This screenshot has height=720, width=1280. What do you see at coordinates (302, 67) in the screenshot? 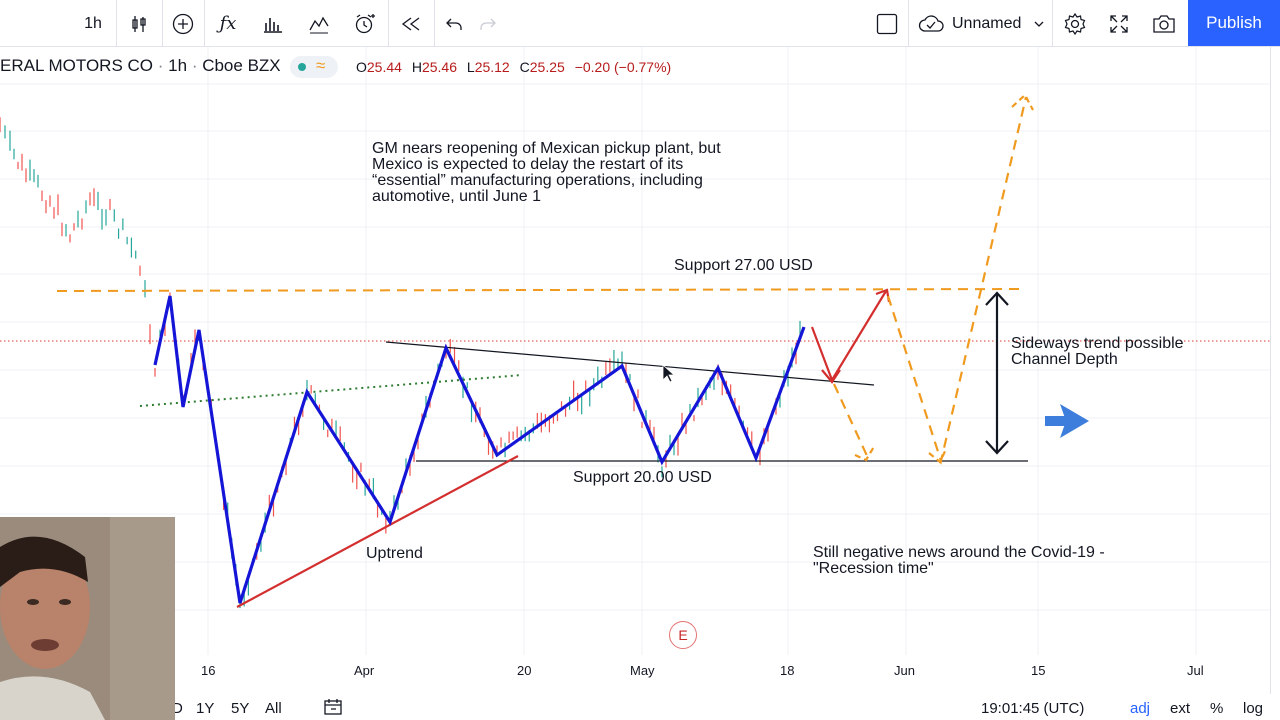
I see `market-open-dot-icon` at bounding box center [302, 67].